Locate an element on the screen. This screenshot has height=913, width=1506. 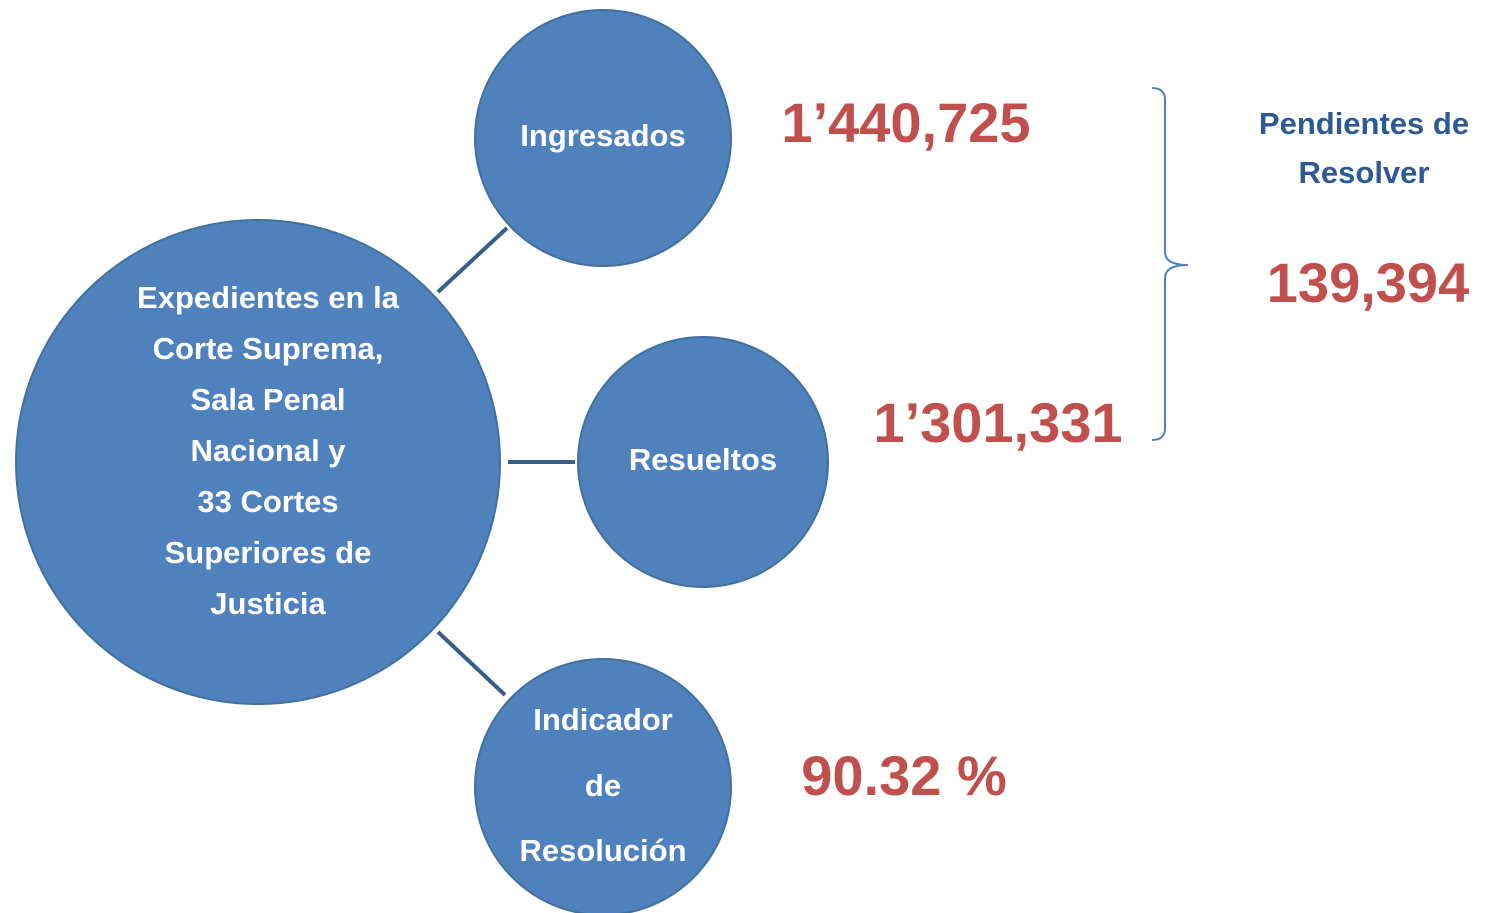
center-label: 33 Cortes is located at coordinates (267, 501).